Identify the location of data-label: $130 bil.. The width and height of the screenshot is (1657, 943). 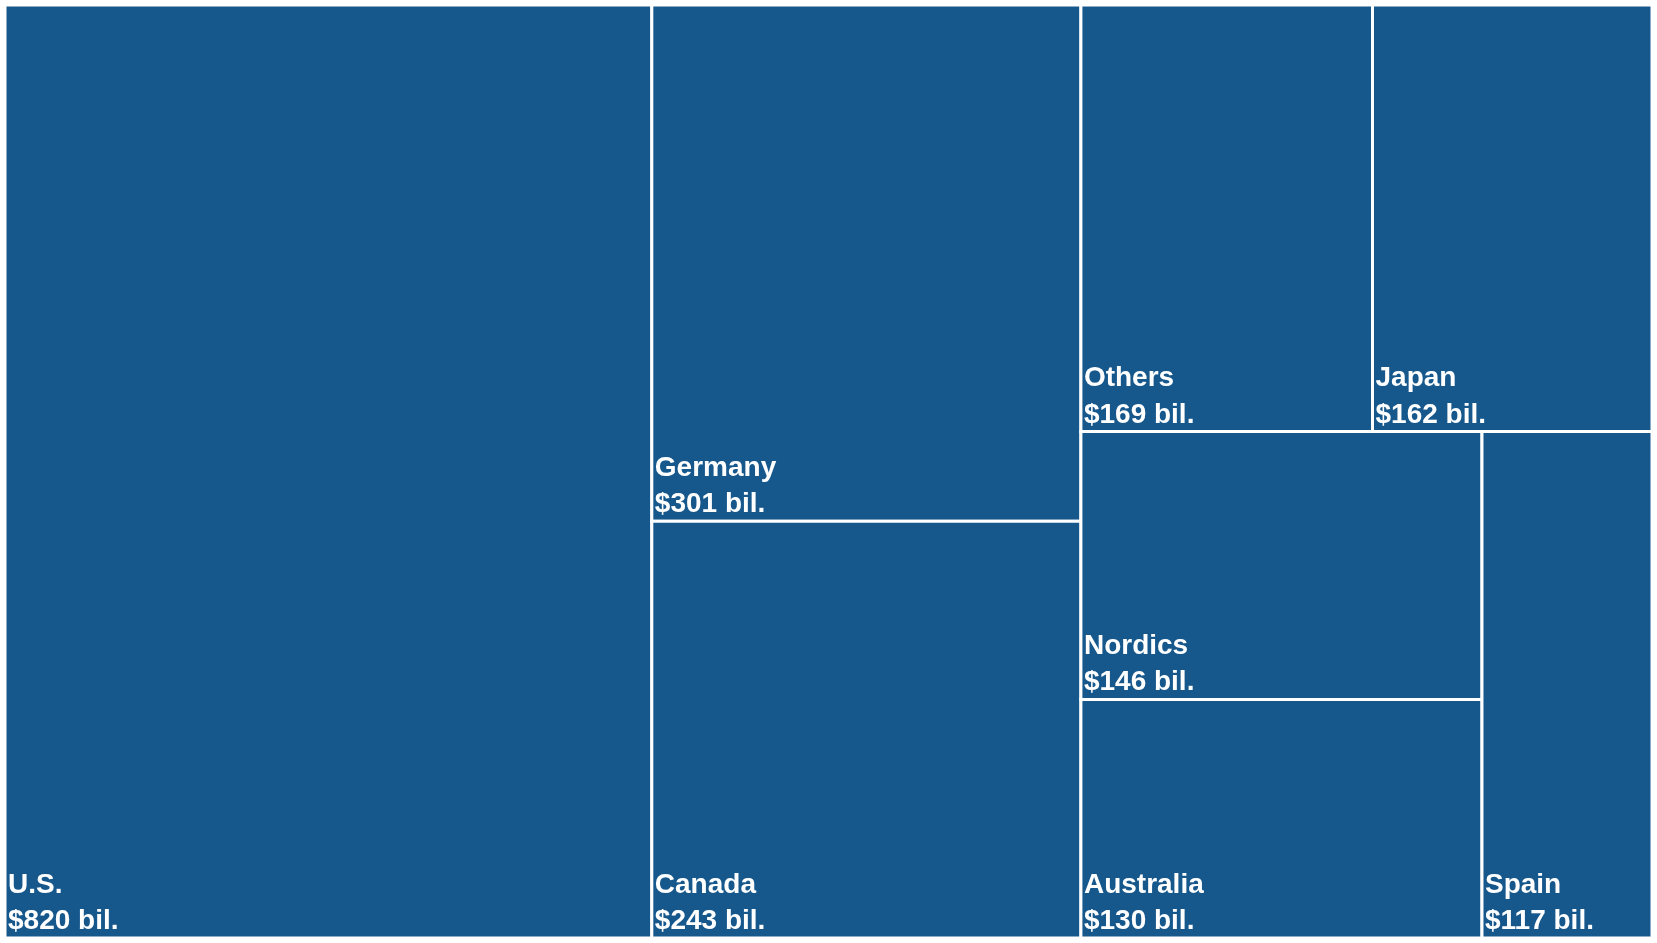
(1139, 919).